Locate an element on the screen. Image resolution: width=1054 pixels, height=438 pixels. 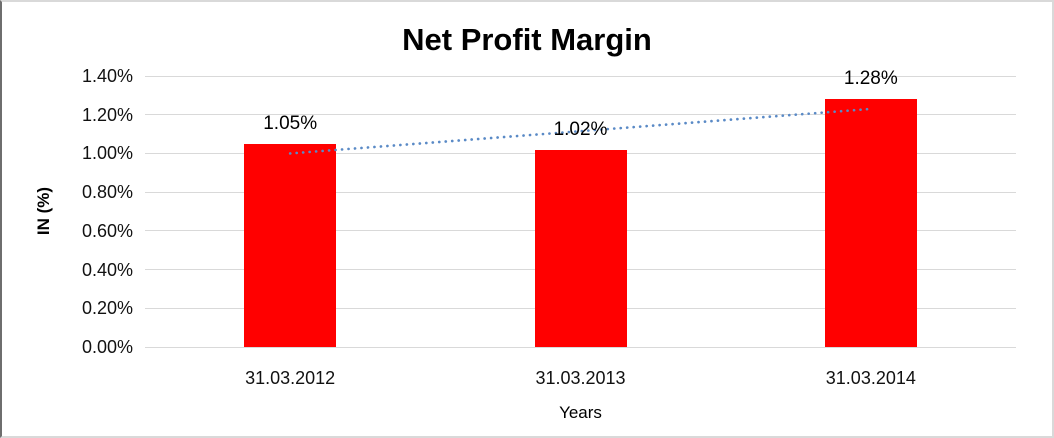
bar-31.03.2013 is located at coordinates (580, 248).